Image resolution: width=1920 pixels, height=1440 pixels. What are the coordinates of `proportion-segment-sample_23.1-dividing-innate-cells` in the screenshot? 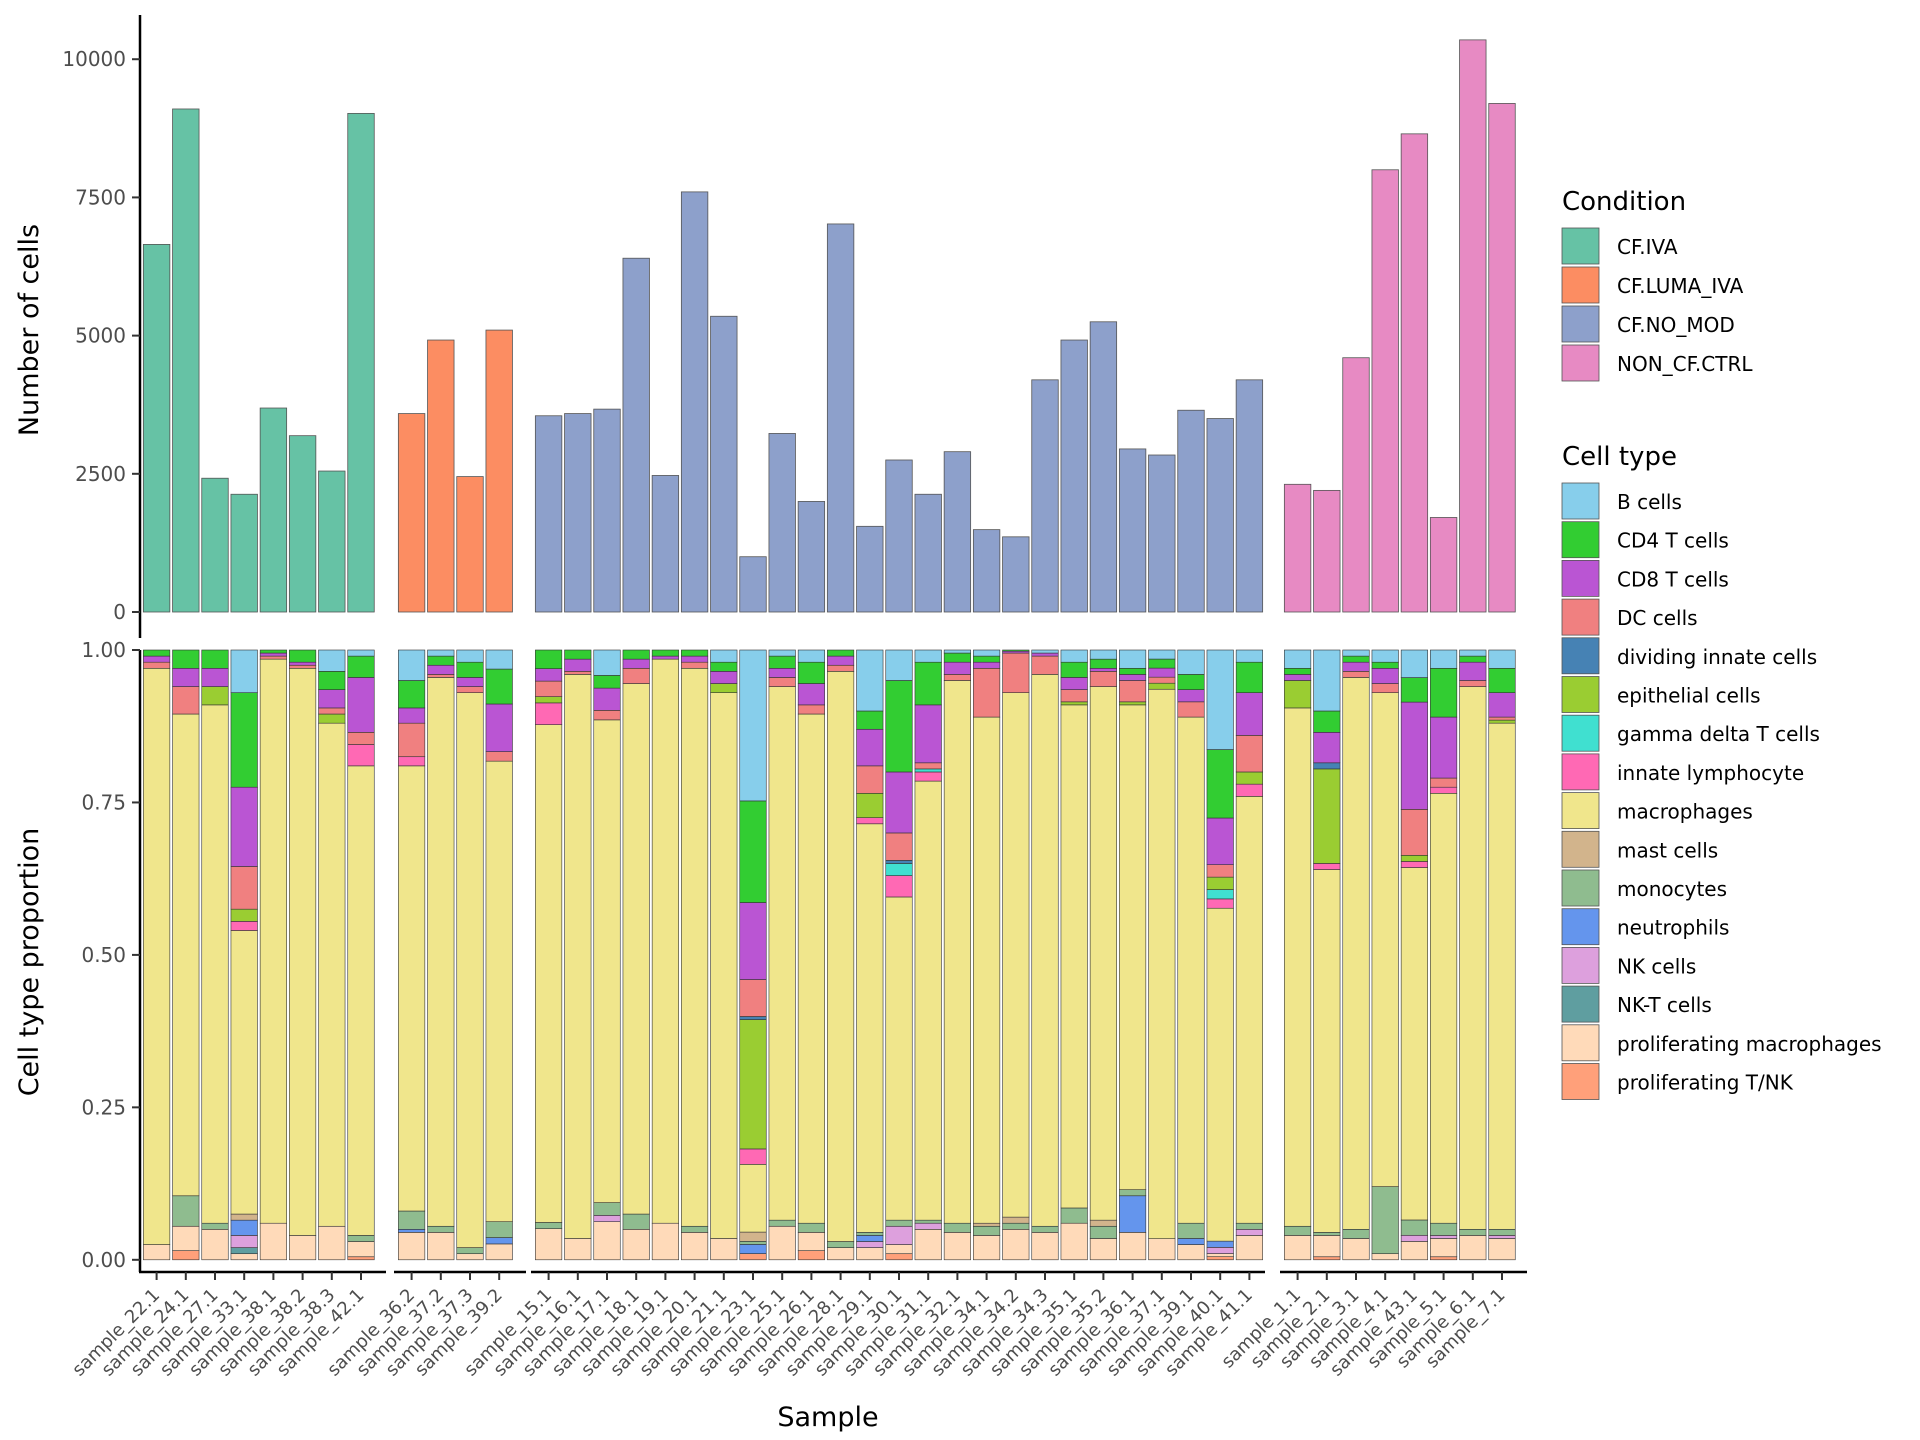 It's located at (753, 1018).